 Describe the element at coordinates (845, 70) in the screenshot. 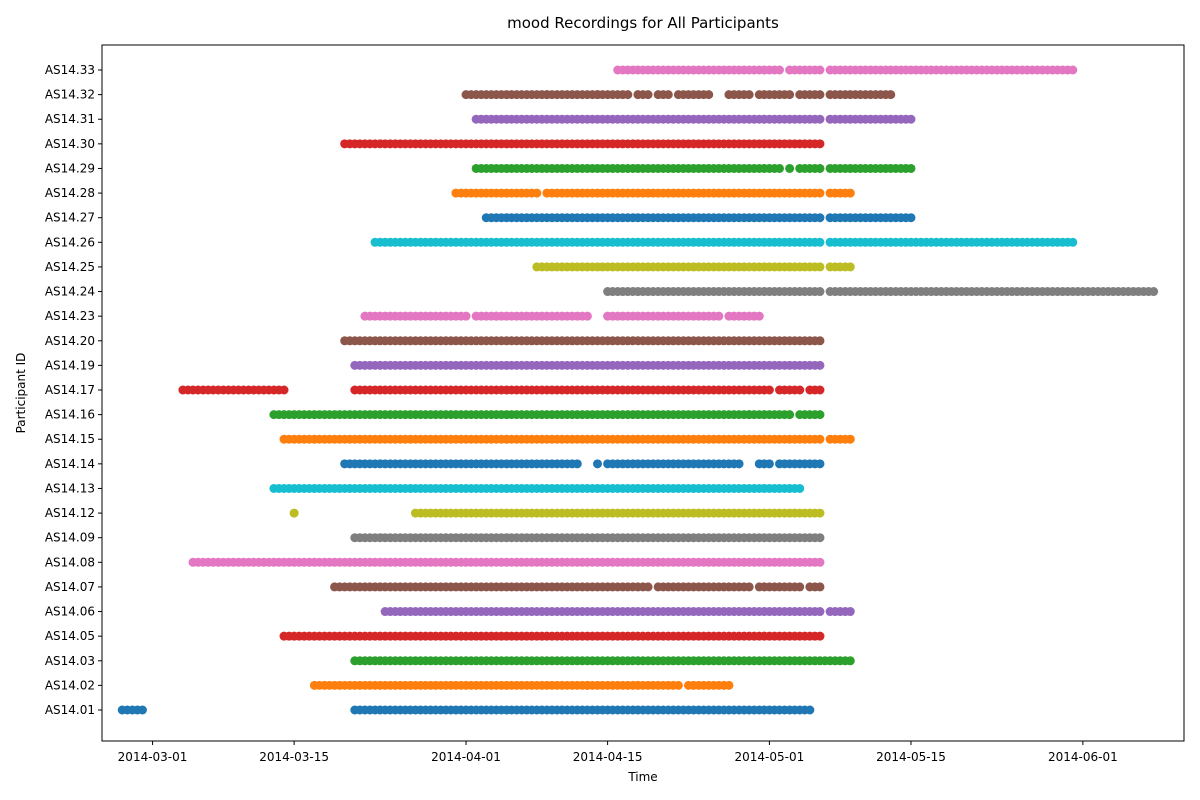

I see `series-AS14.33` at that location.